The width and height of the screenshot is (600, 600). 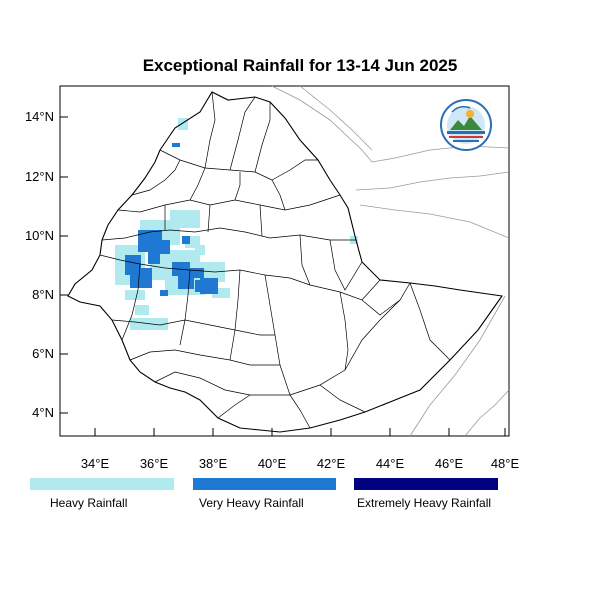 What do you see at coordinates (236, 224) in the screenshot?
I see `rainfall-layer` at bounding box center [236, 224].